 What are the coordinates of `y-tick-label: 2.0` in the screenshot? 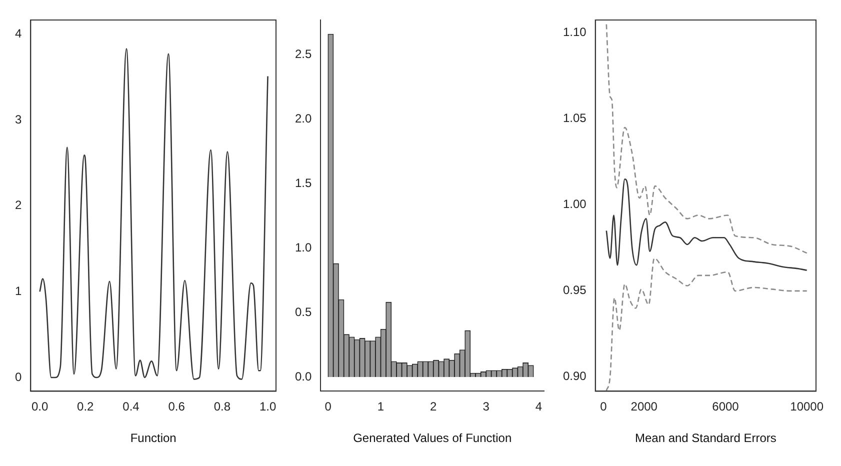 It's located at (303, 119).